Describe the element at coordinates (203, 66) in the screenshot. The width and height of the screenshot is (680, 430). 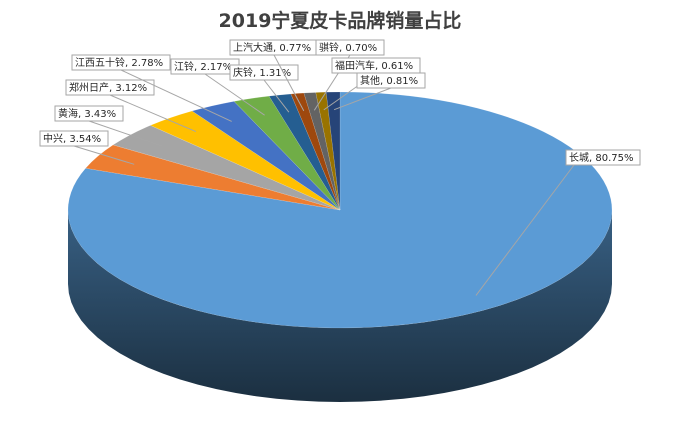
I see `slice-label: 江铃, 2.17%` at that location.